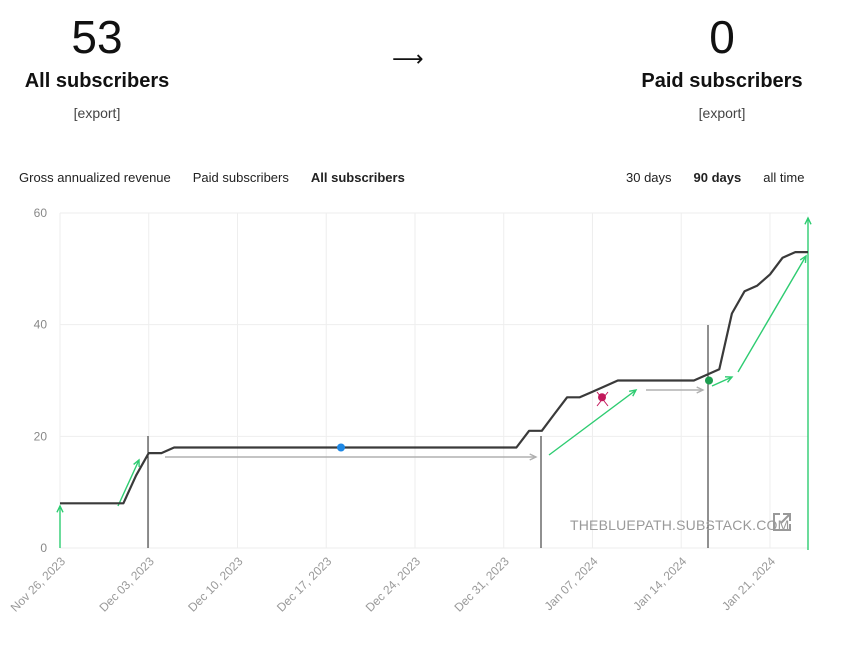 The height and width of the screenshot is (651, 847). I want to click on watermark: THEBLUEPATH.SUBSTACK.COM, so click(680, 523).